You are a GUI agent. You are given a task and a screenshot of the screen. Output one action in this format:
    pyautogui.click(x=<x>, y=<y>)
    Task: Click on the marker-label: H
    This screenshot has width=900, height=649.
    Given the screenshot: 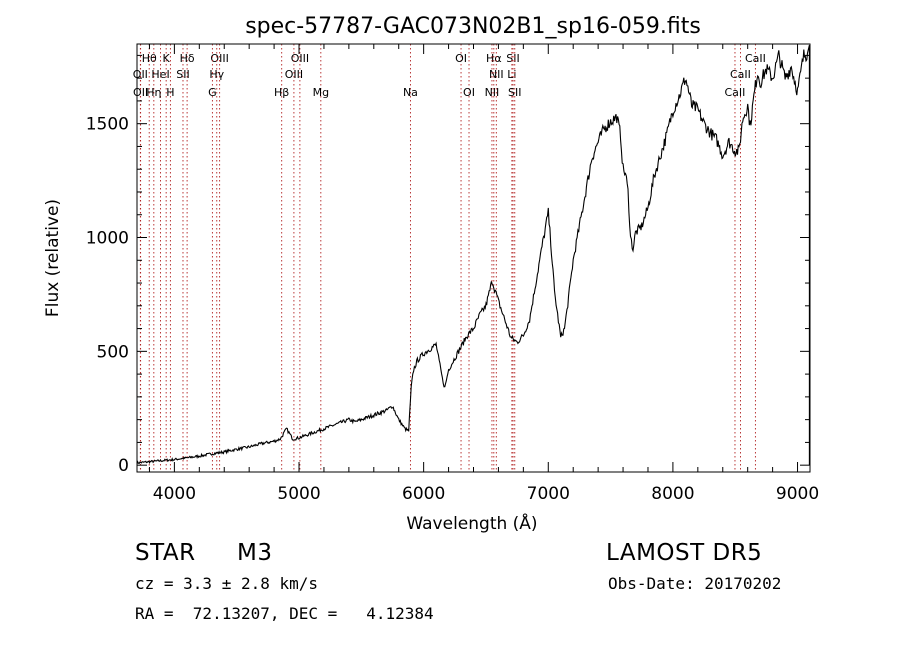 What is the action you would take?
    pyautogui.click(x=170, y=92)
    